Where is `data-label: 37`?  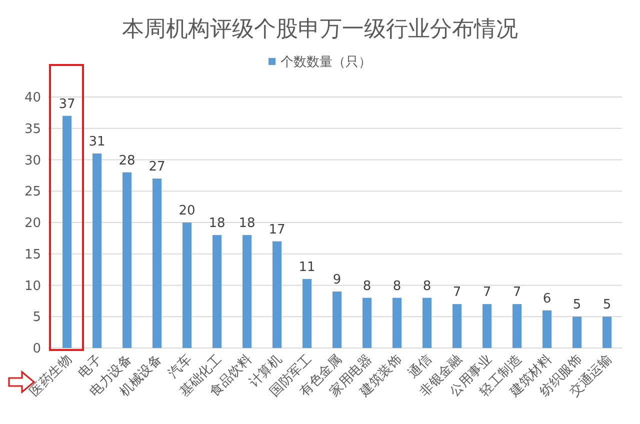 data-label: 37 is located at coordinates (67, 104).